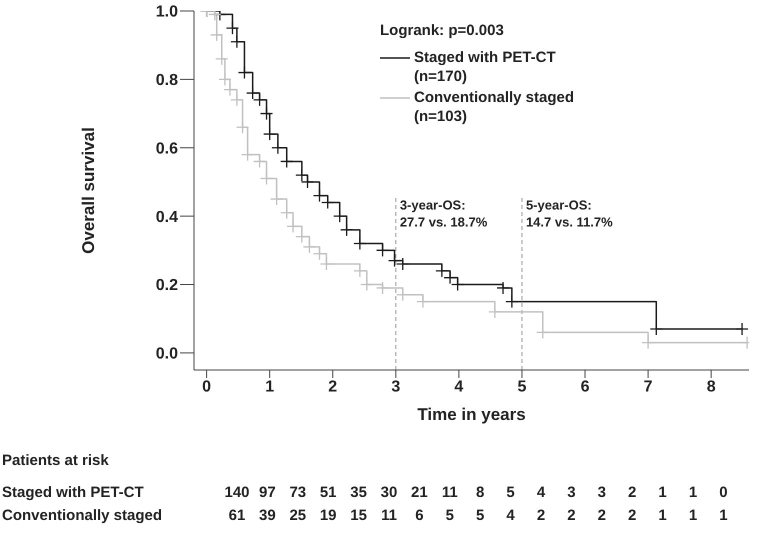 This screenshot has height=533, width=762. I want to click on y-tick-label: 0.0, so click(167, 354).